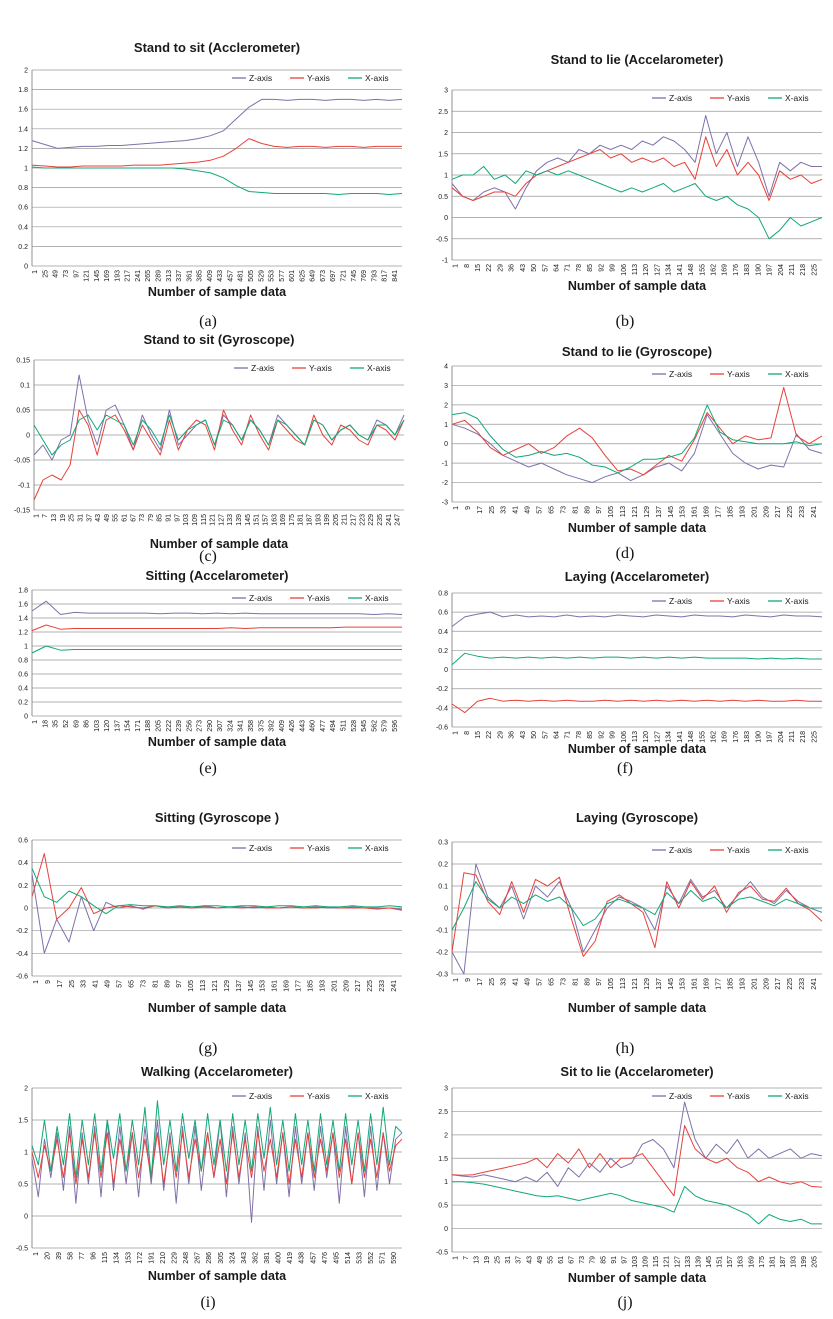  What do you see at coordinates (657, 270) in the screenshot?
I see `x-tick-label: 127` at bounding box center [657, 270].